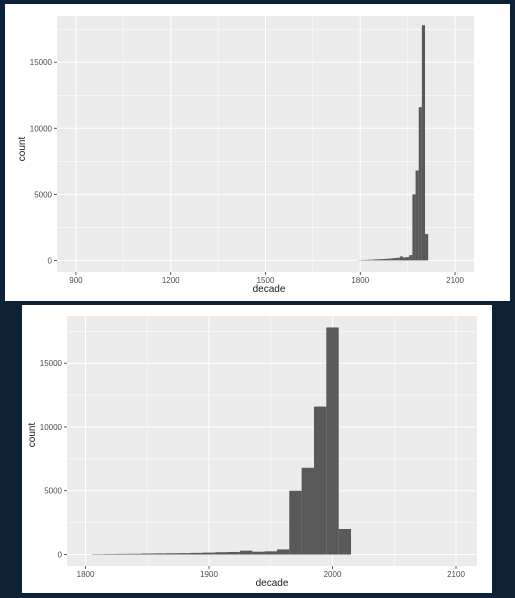 This screenshot has width=515, height=598. What do you see at coordinates (171, 280) in the screenshot?
I see `x-tick-label: 1200` at bounding box center [171, 280].